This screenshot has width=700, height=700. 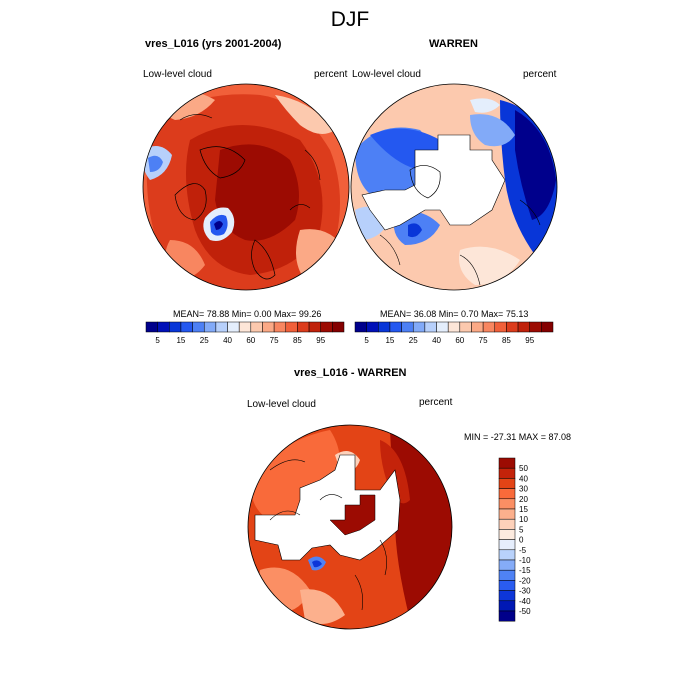 I want to click on colorbar-panel-1-tick-label: 60, so click(x=250, y=340).